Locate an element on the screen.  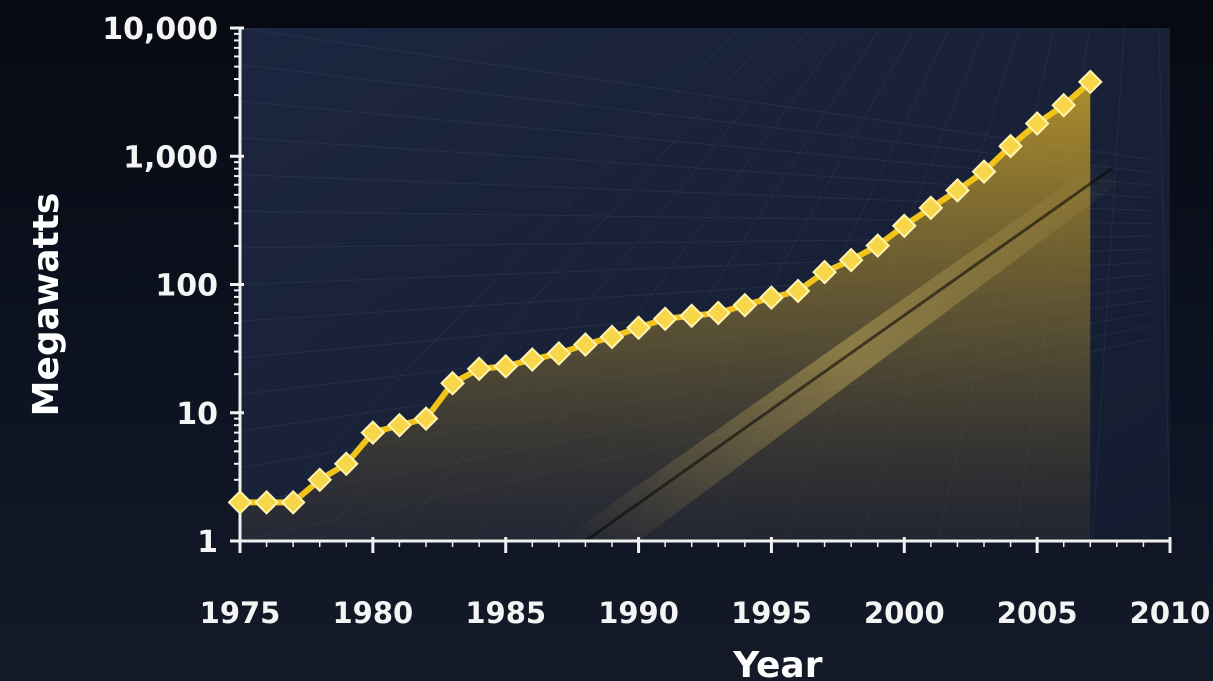
y-tick-label: 10,000 is located at coordinates (160, 29).